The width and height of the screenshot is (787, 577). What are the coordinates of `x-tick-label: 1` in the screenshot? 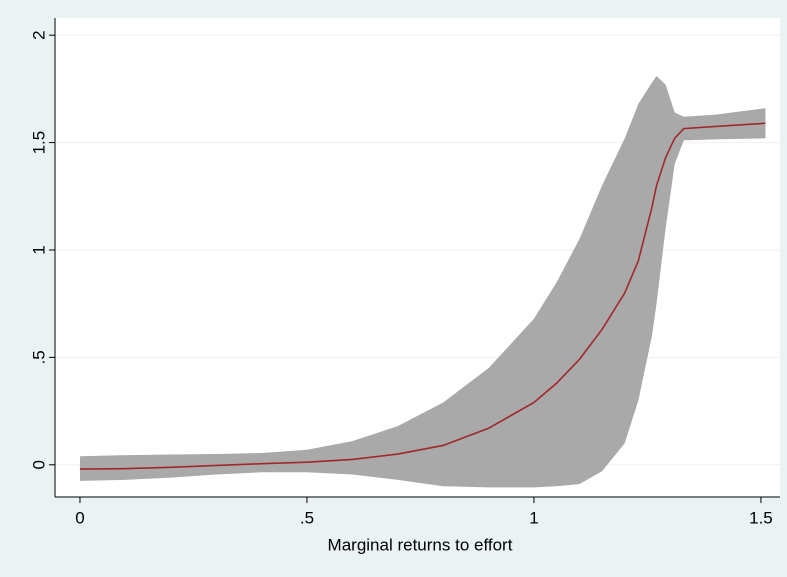 It's located at (533, 517).